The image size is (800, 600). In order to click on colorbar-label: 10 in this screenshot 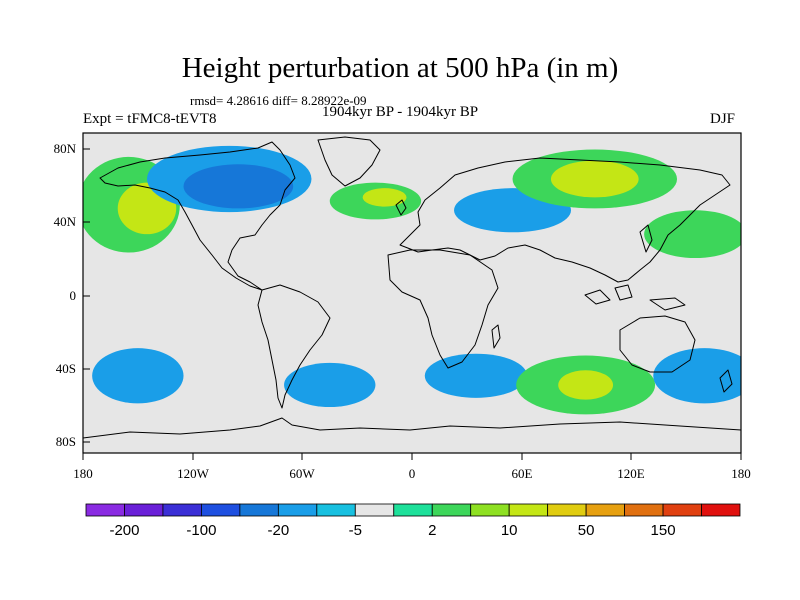, I will do `click(509, 530)`.